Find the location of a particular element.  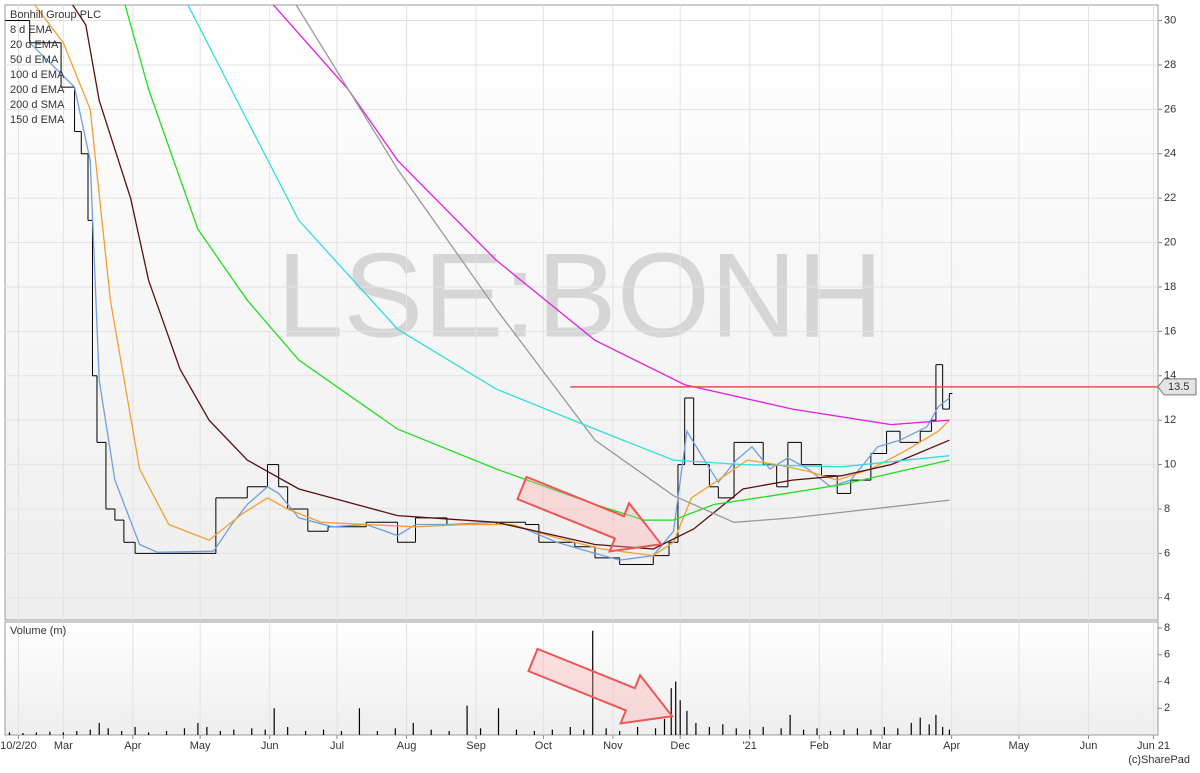

x-tick-label: 10/2/20 is located at coordinates (18, 746).